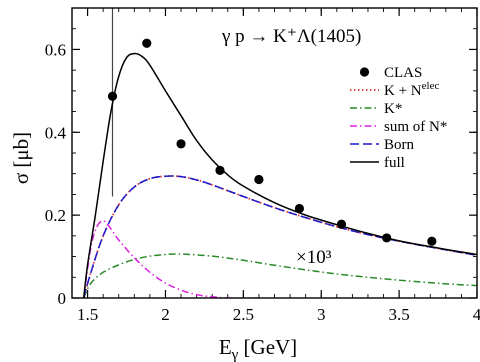  What do you see at coordinates (393, 109) in the screenshot?
I see `legend-label-k: K*` at bounding box center [393, 109].